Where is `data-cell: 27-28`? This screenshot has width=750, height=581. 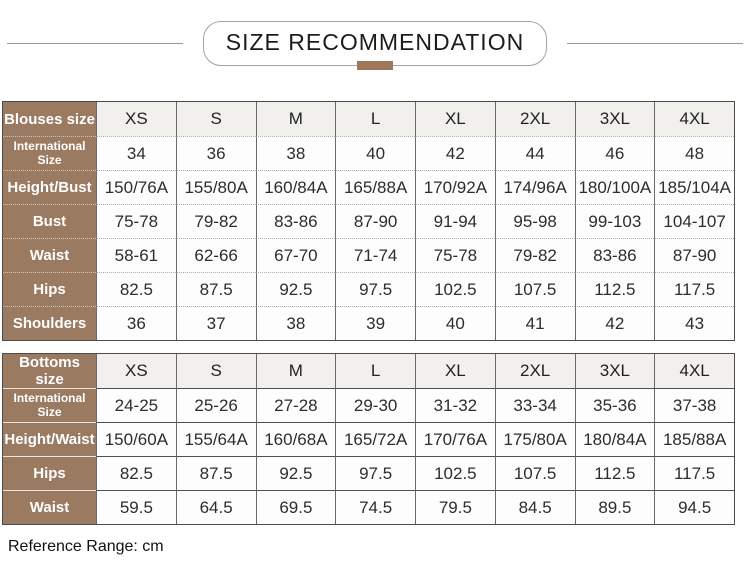 data-cell: 27-28 is located at coordinates (295, 405).